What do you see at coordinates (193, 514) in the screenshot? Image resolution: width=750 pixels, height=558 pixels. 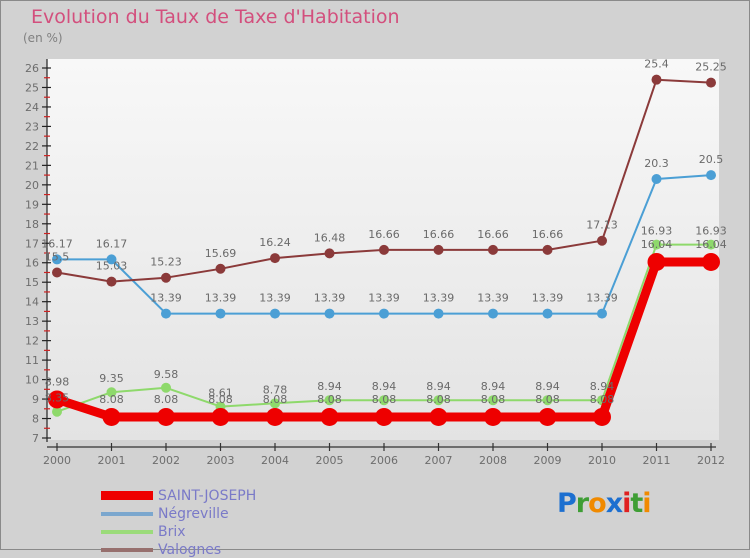 I see `legend-label-n-greville: Négreville` at bounding box center [193, 514].